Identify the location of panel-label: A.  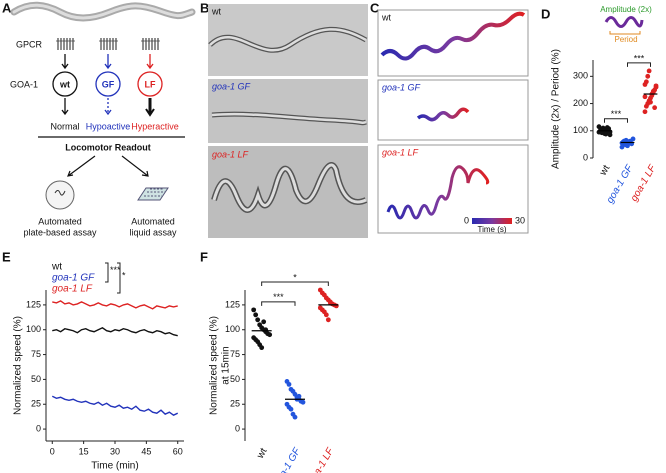
(7, 7).